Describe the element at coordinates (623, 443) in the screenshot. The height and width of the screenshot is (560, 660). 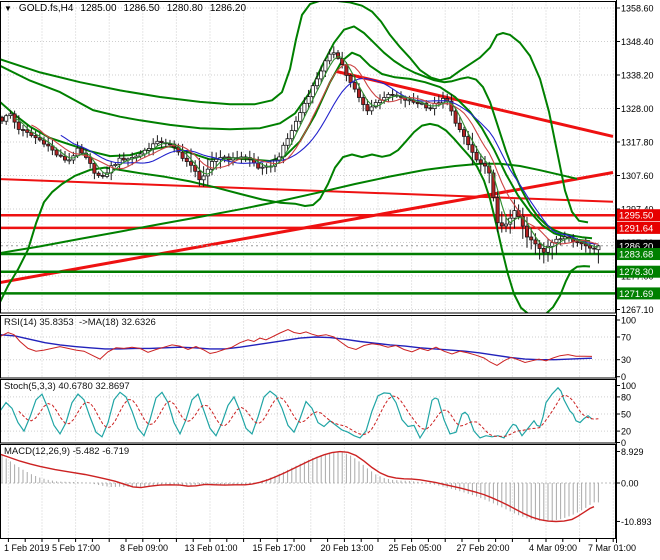
I see `stoch-tick-label: 0` at that location.